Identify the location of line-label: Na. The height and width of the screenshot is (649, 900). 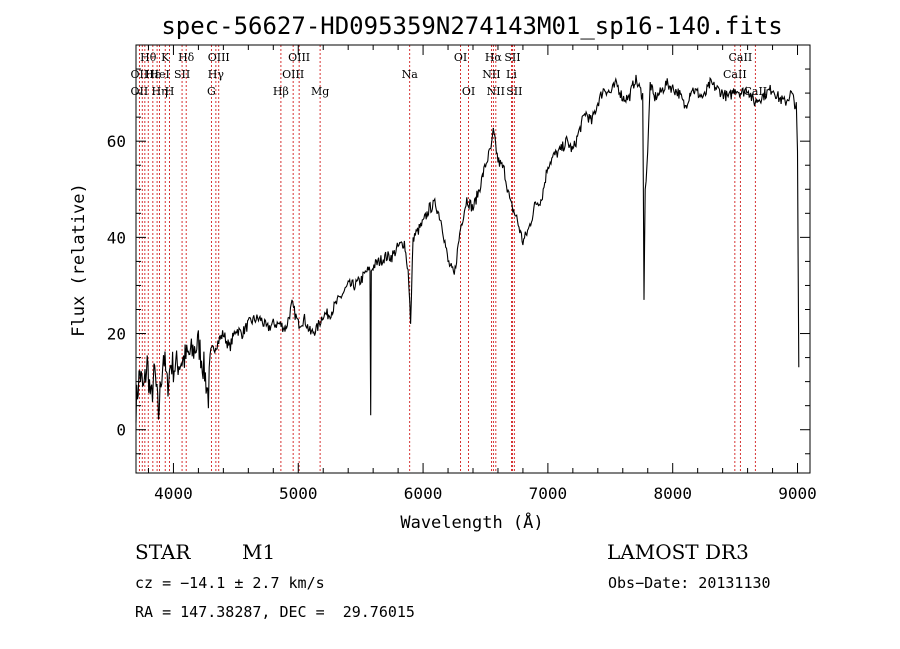
(410, 74).